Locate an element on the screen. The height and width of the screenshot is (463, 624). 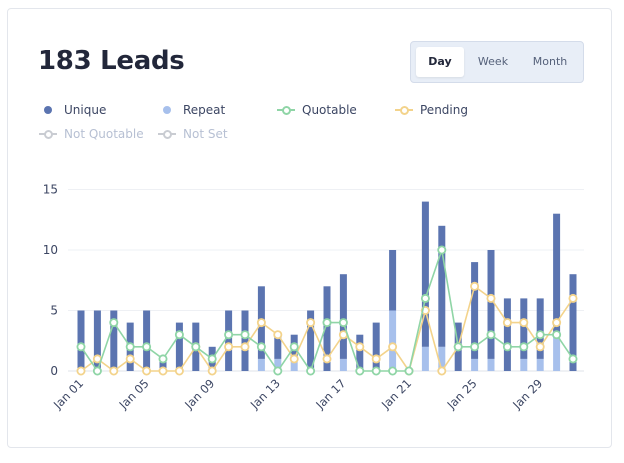
x-tick-label-jan-17: Jan 17 is located at coordinates (330, 394).